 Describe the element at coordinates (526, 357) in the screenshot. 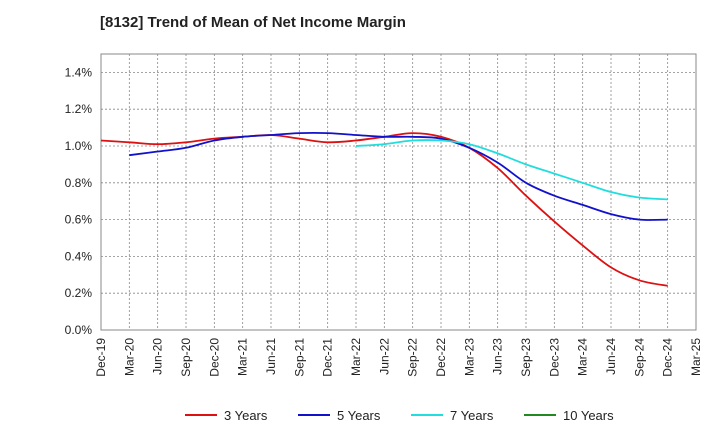

I see `x-tick-label: Sep-23` at that location.